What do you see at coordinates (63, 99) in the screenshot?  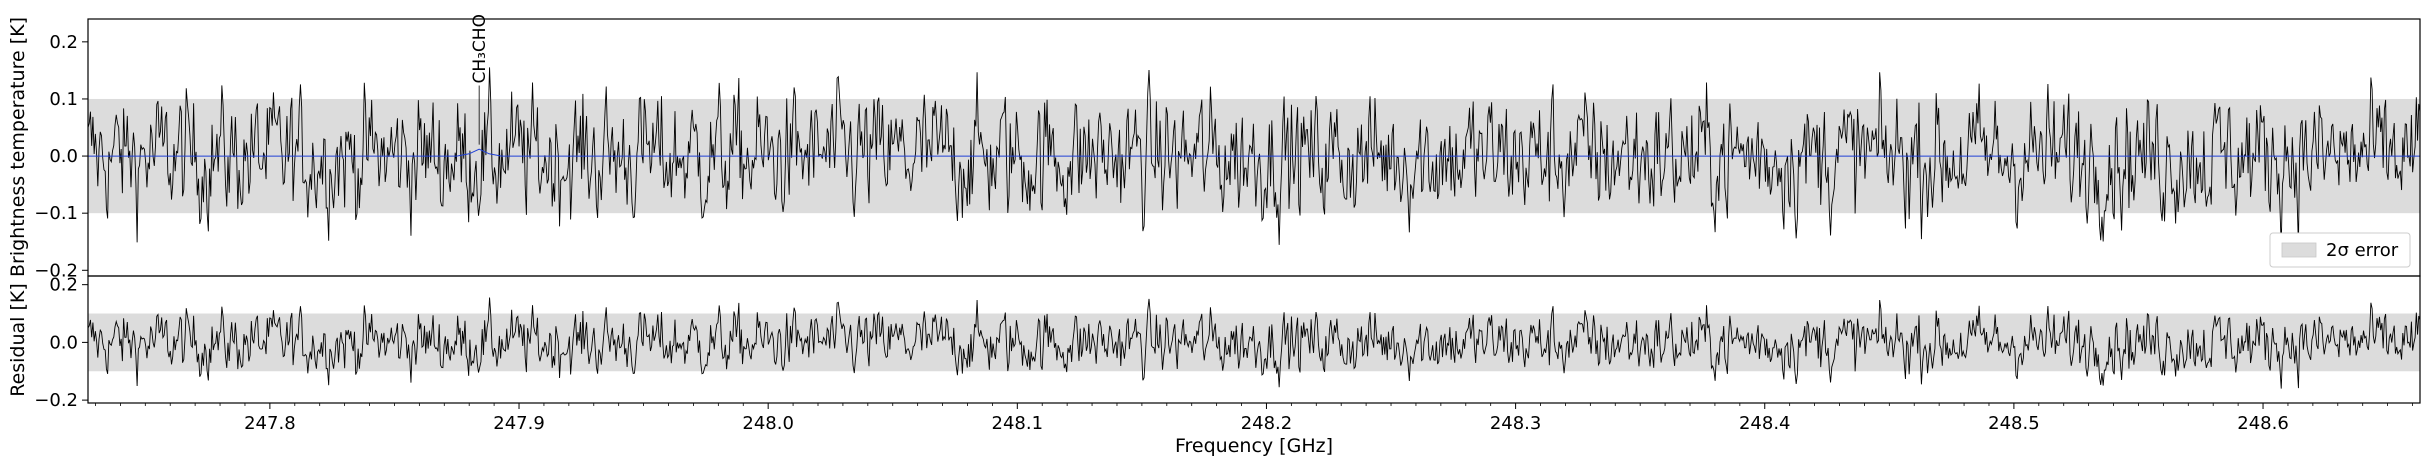 I see `spectrum-y-tick-label: 0.1` at bounding box center [63, 99].